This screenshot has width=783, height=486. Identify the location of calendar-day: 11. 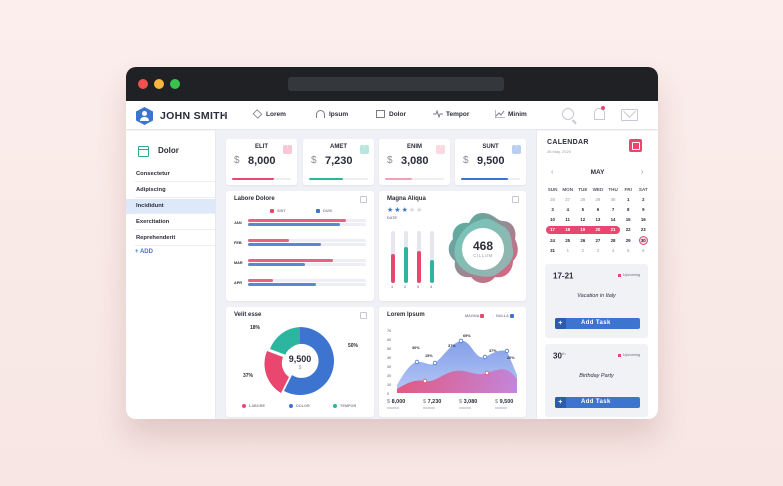
(568, 220).